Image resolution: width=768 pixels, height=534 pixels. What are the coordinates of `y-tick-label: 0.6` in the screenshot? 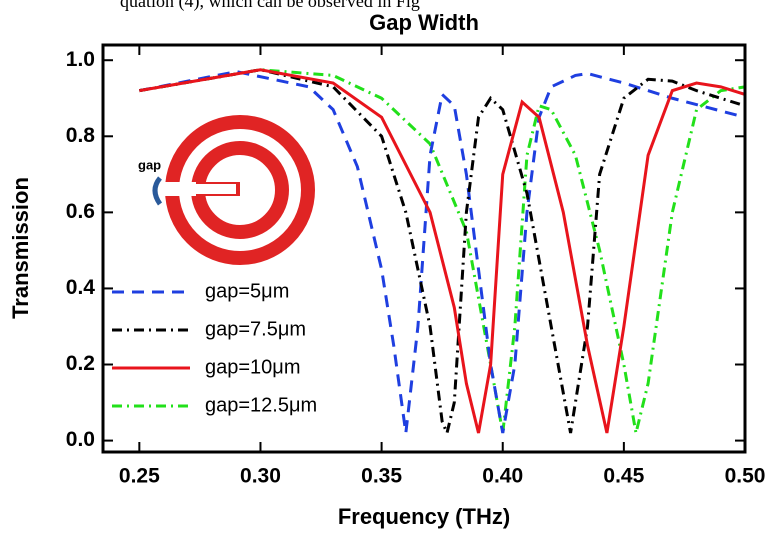 It's located at (80, 211).